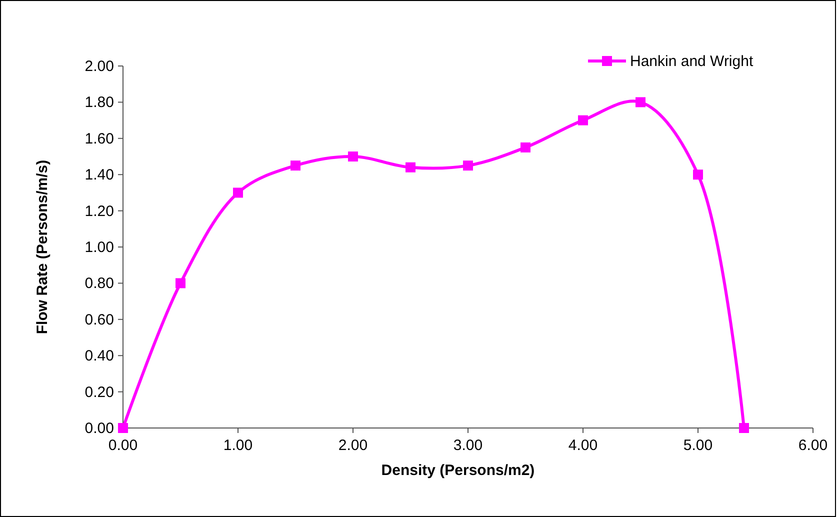 The width and height of the screenshot is (840, 517). What do you see at coordinates (99, 392) in the screenshot?
I see `y-tick-label: 0.20` at bounding box center [99, 392].